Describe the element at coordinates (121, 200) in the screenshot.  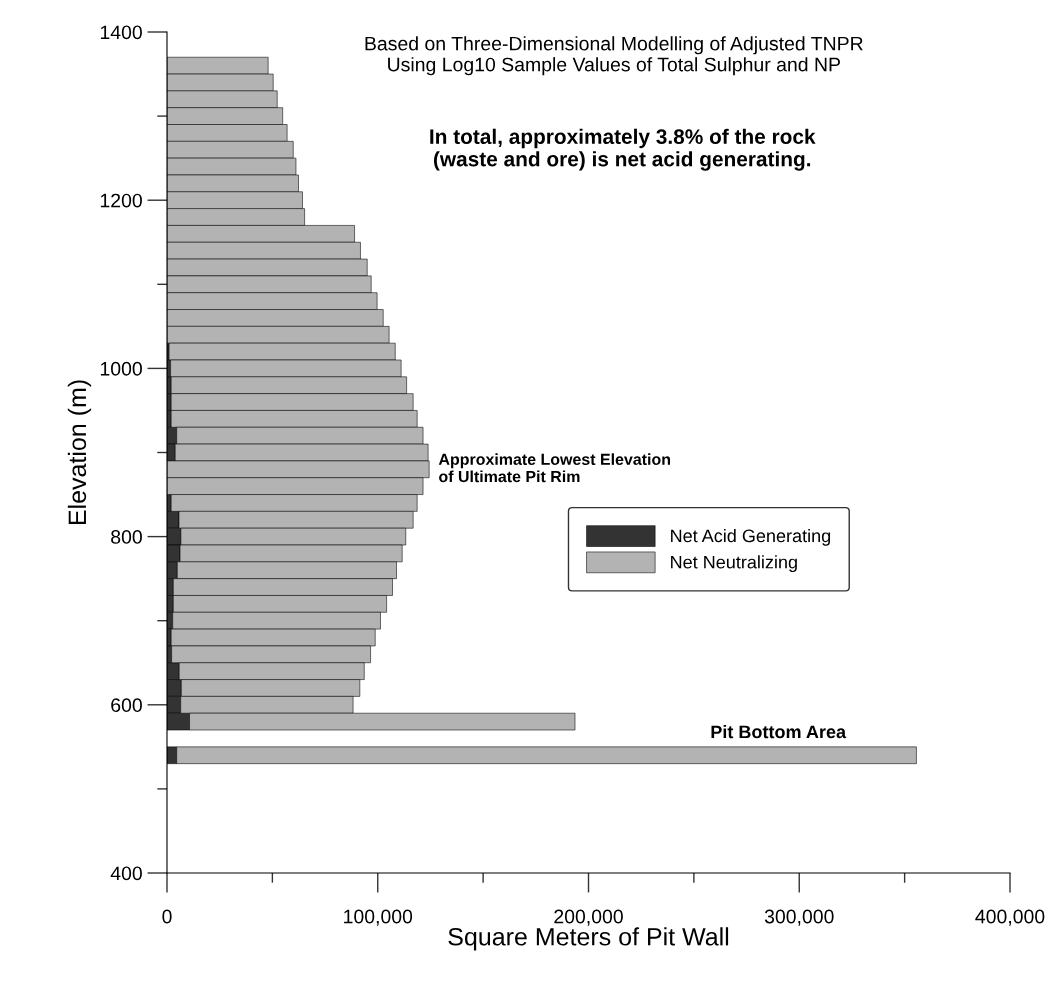
I see `y-tick-label: 1200` at that location.